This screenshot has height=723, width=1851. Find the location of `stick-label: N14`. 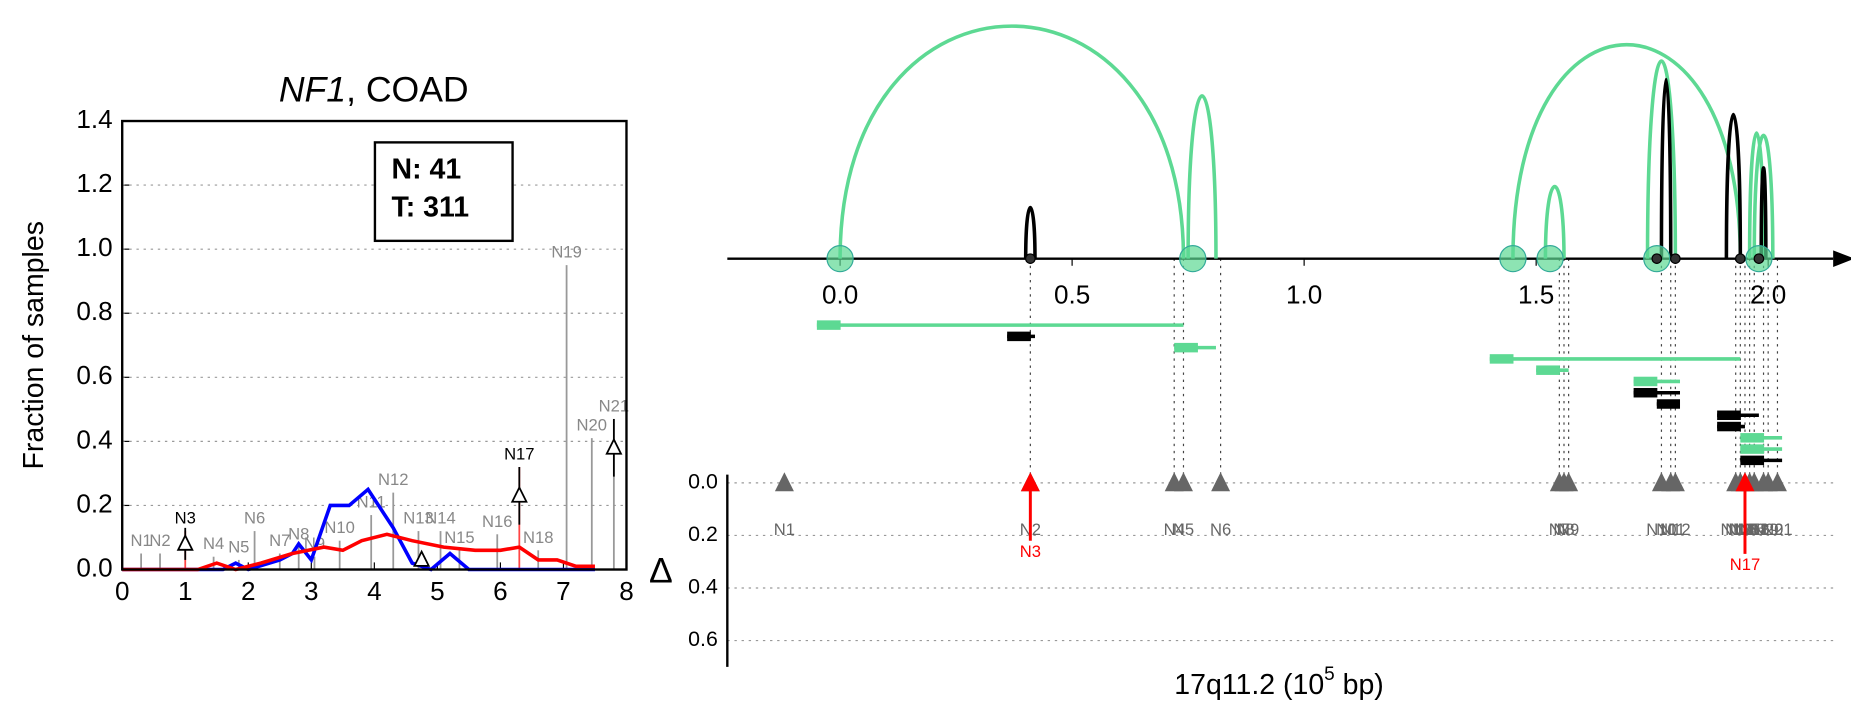

stick-label: N14 is located at coordinates (440, 518).